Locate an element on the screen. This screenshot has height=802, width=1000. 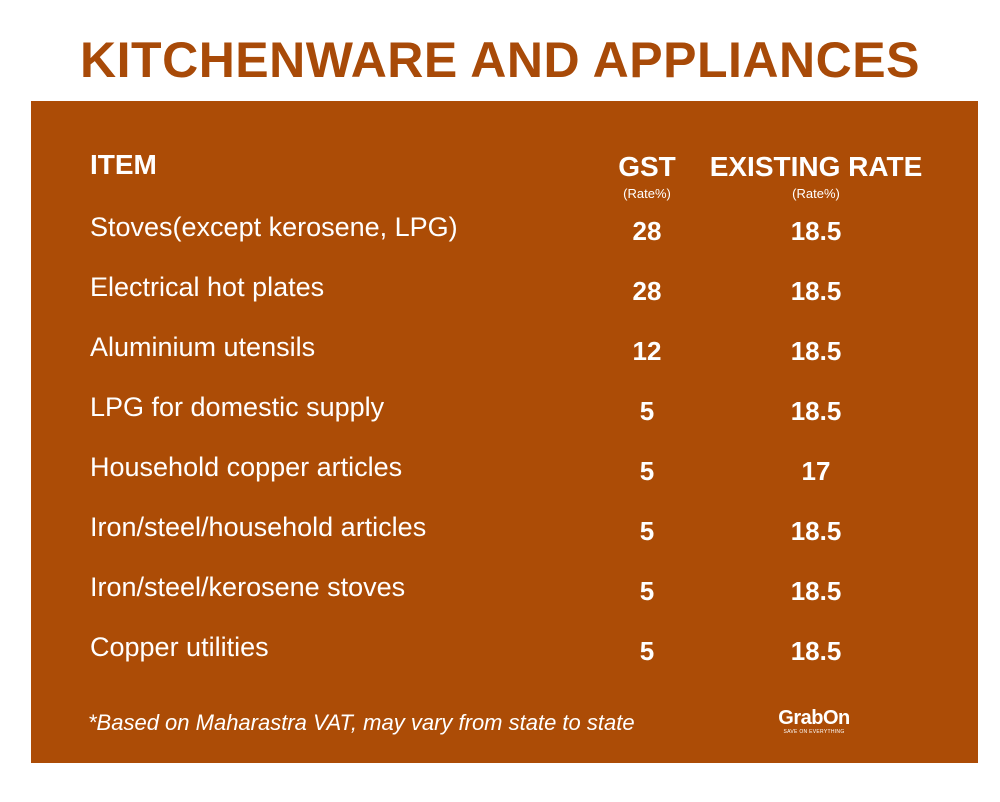
table-row: Iron/steel/kerosene stoves 5 18.5 is located at coordinates (504, 587).